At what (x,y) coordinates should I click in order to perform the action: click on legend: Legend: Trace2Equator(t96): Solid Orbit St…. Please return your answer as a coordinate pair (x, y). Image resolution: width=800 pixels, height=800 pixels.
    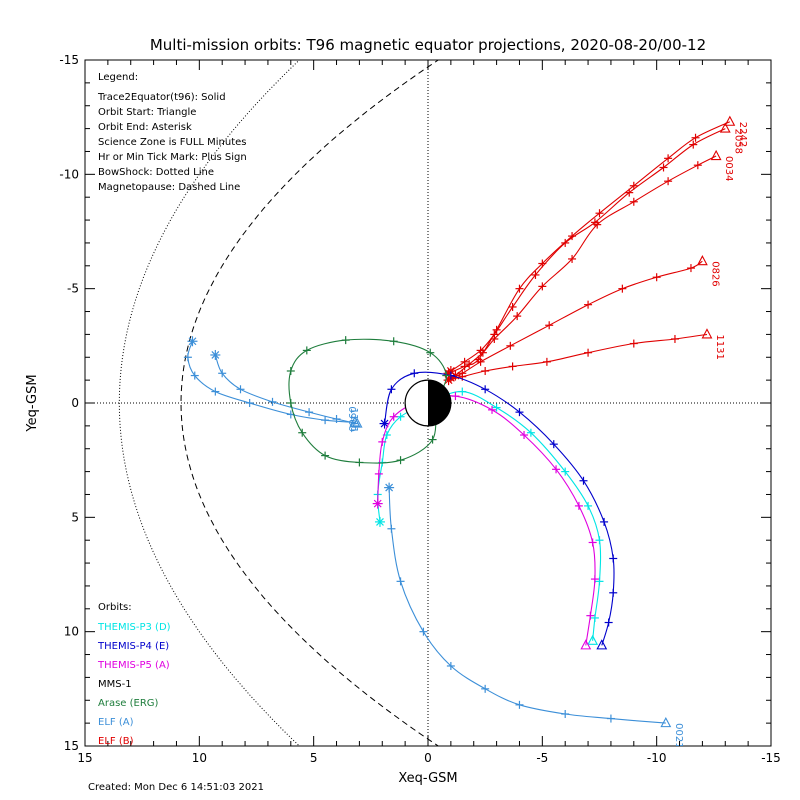
    Looking at the image, I should click on (172, 132).